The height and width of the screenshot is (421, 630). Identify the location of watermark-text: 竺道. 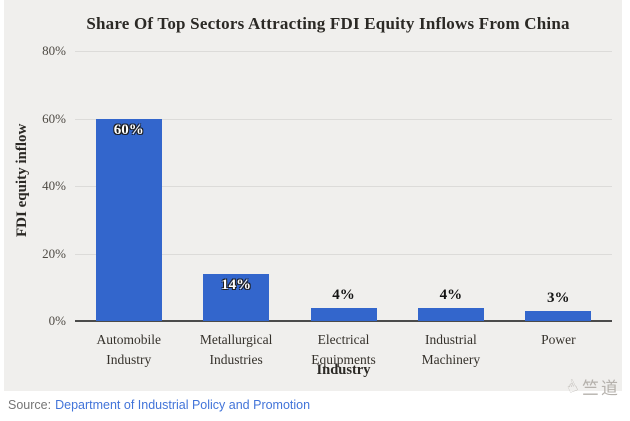
(601, 389).